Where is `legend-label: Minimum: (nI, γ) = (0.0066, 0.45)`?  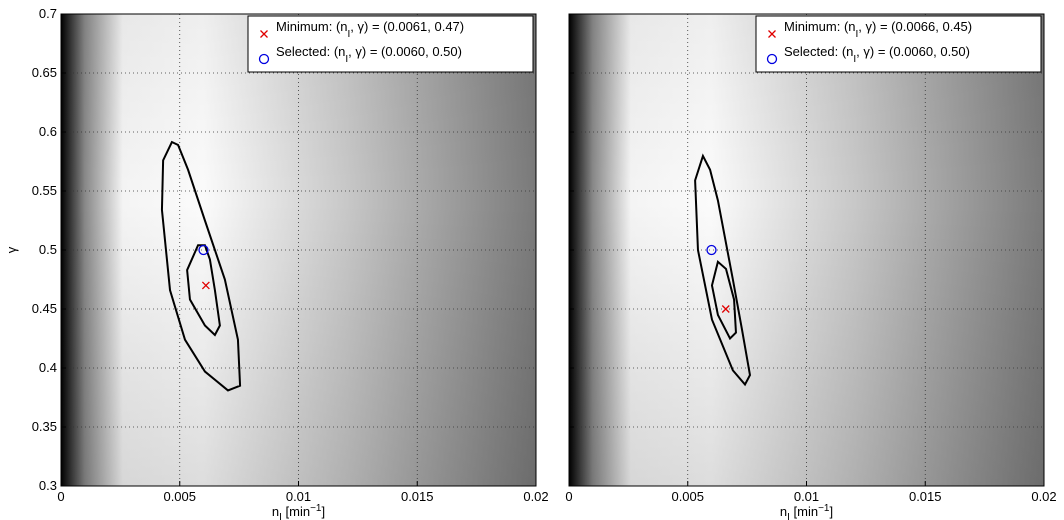 legend-label: Minimum: (nI, γ) = (0.0066, 0.45) is located at coordinates (878, 29).